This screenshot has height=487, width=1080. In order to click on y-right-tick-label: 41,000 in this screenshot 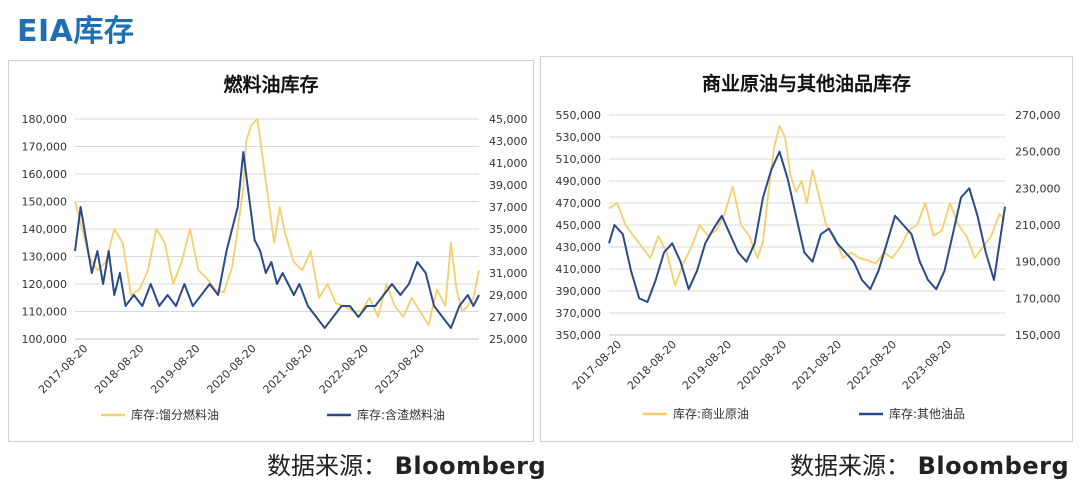, I will do `click(508, 163)`.